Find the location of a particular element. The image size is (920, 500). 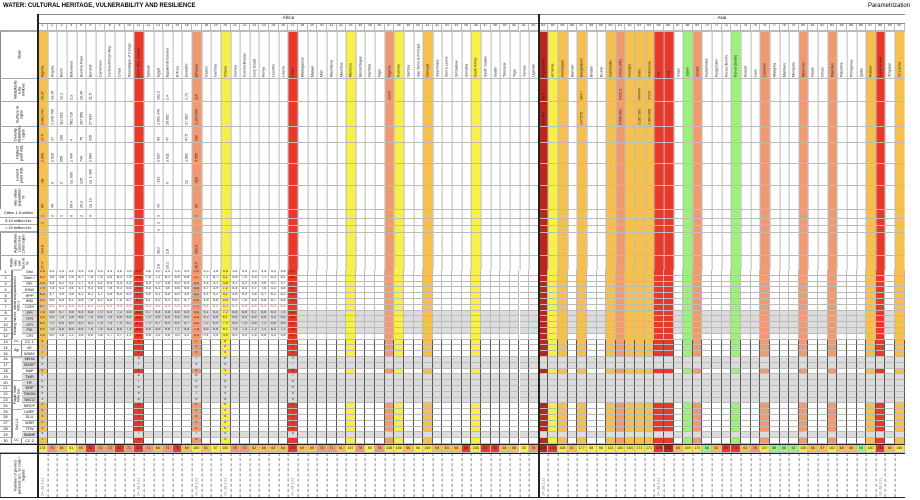

country-header: Iraq is located at coordinates (668, 54).